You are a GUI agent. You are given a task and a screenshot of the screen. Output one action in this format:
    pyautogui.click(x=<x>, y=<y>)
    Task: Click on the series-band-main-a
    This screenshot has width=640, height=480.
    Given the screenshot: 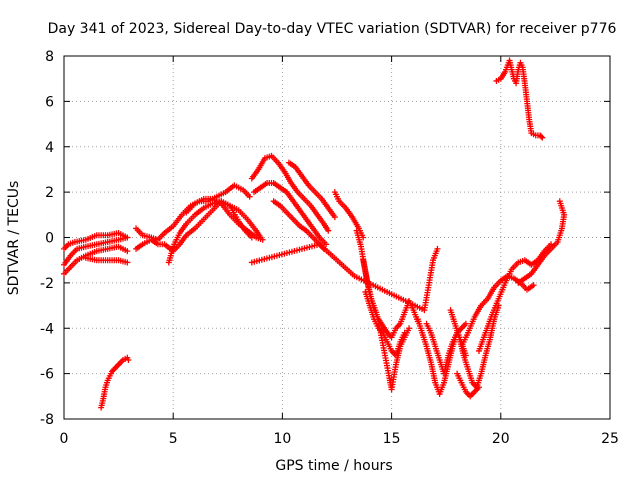 What is the action you would take?
    pyautogui.click(x=96, y=251)
    